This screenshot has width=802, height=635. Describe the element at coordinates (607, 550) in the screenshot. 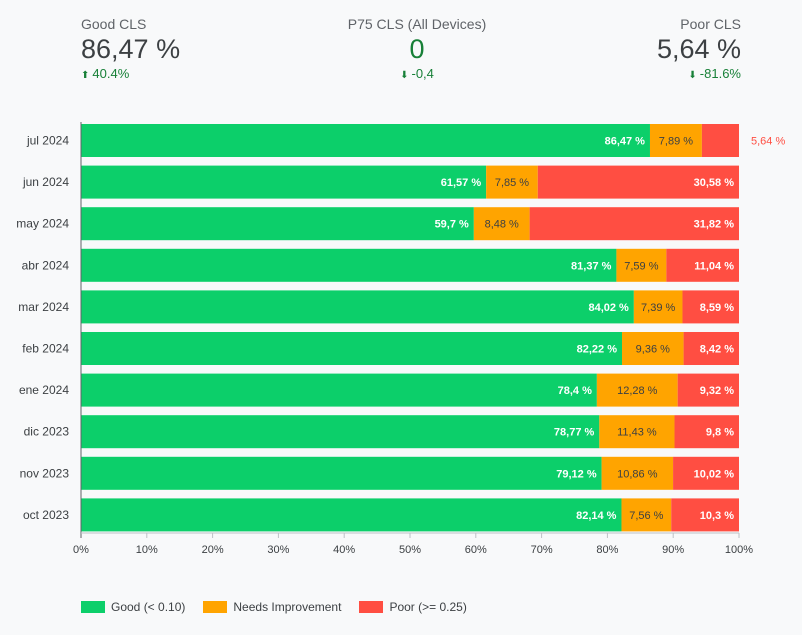

I see `x-tick-label: 80%` at that location.